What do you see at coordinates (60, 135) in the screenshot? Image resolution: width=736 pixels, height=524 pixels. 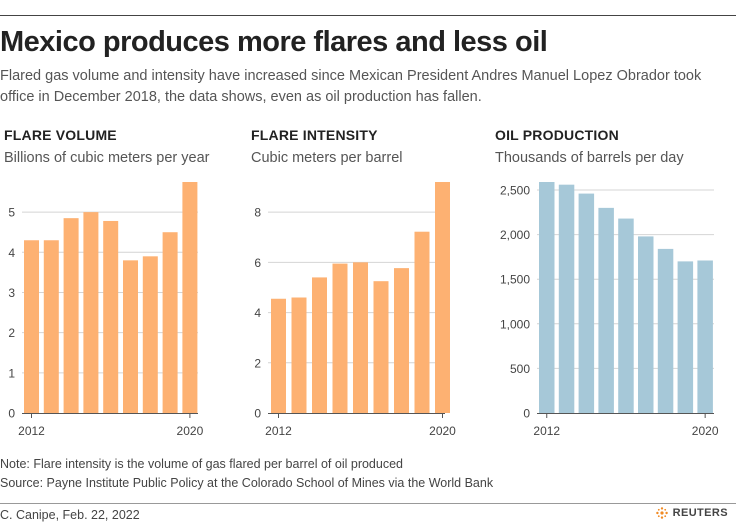 I see `flare-volume-title: FLARE VOLUME` at bounding box center [60, 135].